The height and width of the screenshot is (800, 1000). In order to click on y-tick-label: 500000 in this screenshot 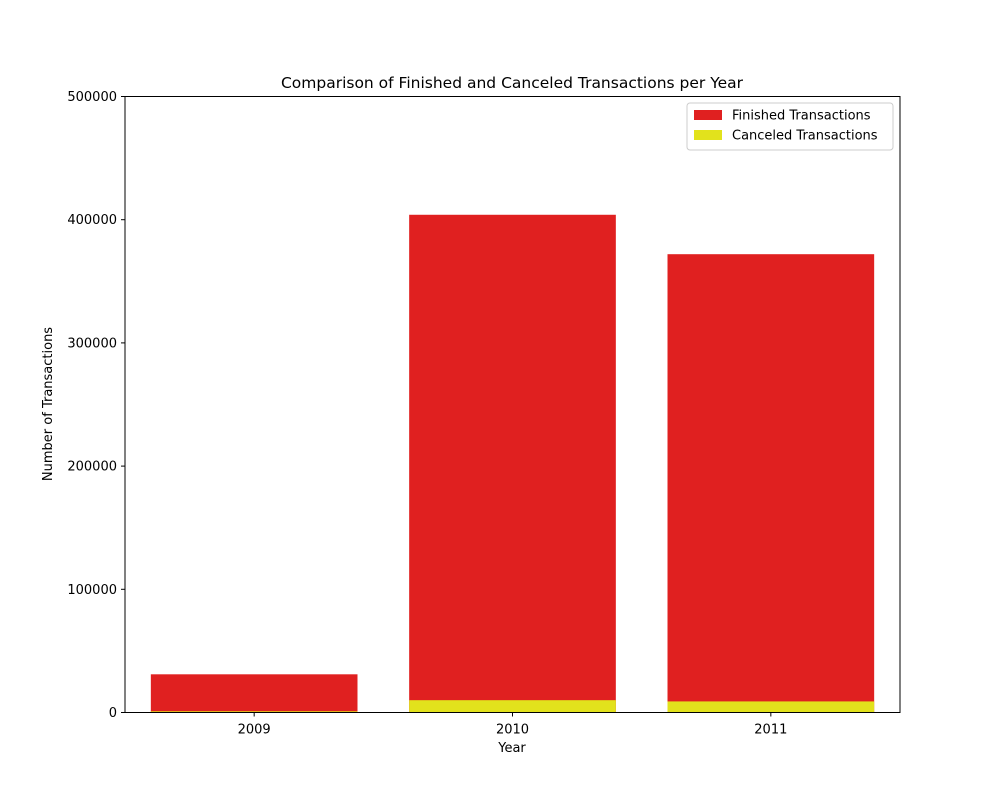, I will do `click(92, 97)`.